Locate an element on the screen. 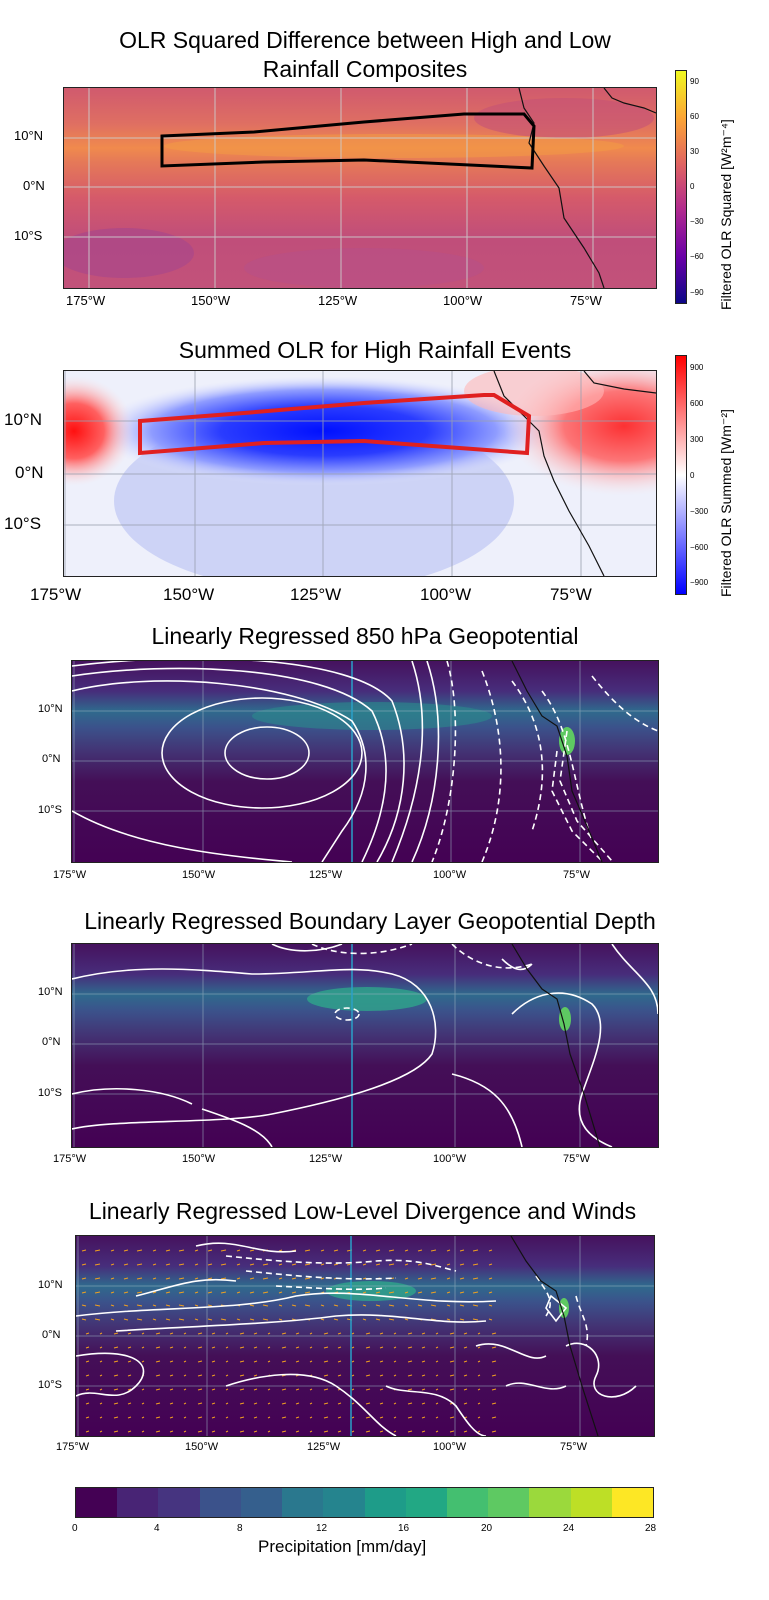  precipitation-colorbar-tick: 4 is located at coordinates (157, 1528).